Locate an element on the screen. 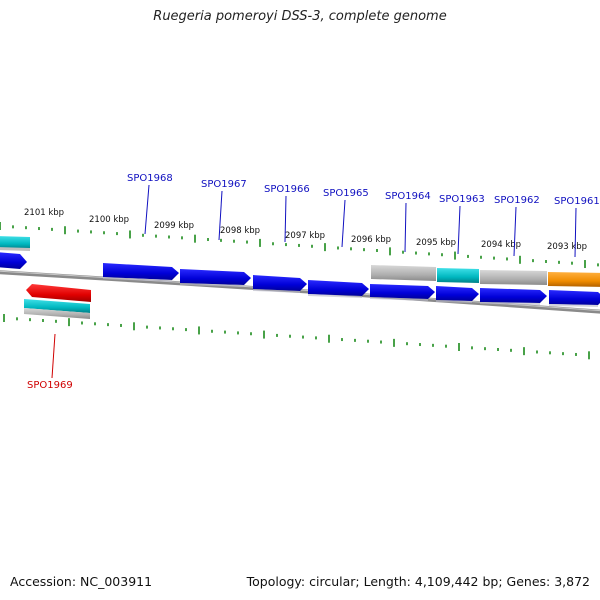 This screenshot has width=600, height=600. kbp-label: 2099 kbp is located at coordinates (174, 226).